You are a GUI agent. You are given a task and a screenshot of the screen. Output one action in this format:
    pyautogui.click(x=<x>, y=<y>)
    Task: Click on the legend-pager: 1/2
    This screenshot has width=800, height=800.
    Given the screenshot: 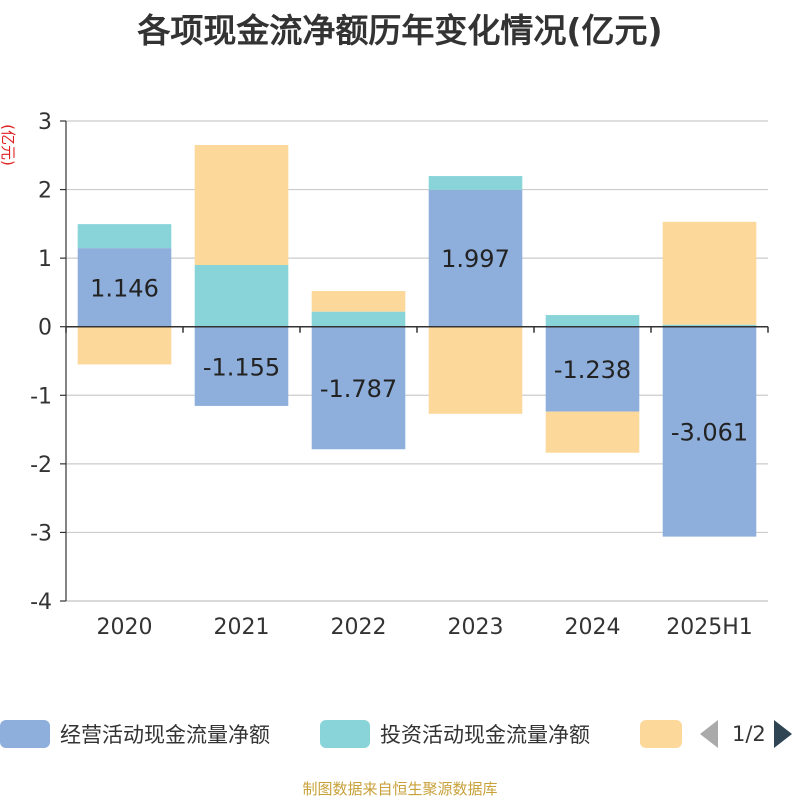 What is the action you would take?
    pyautogui.click(x=746, y=734)
    